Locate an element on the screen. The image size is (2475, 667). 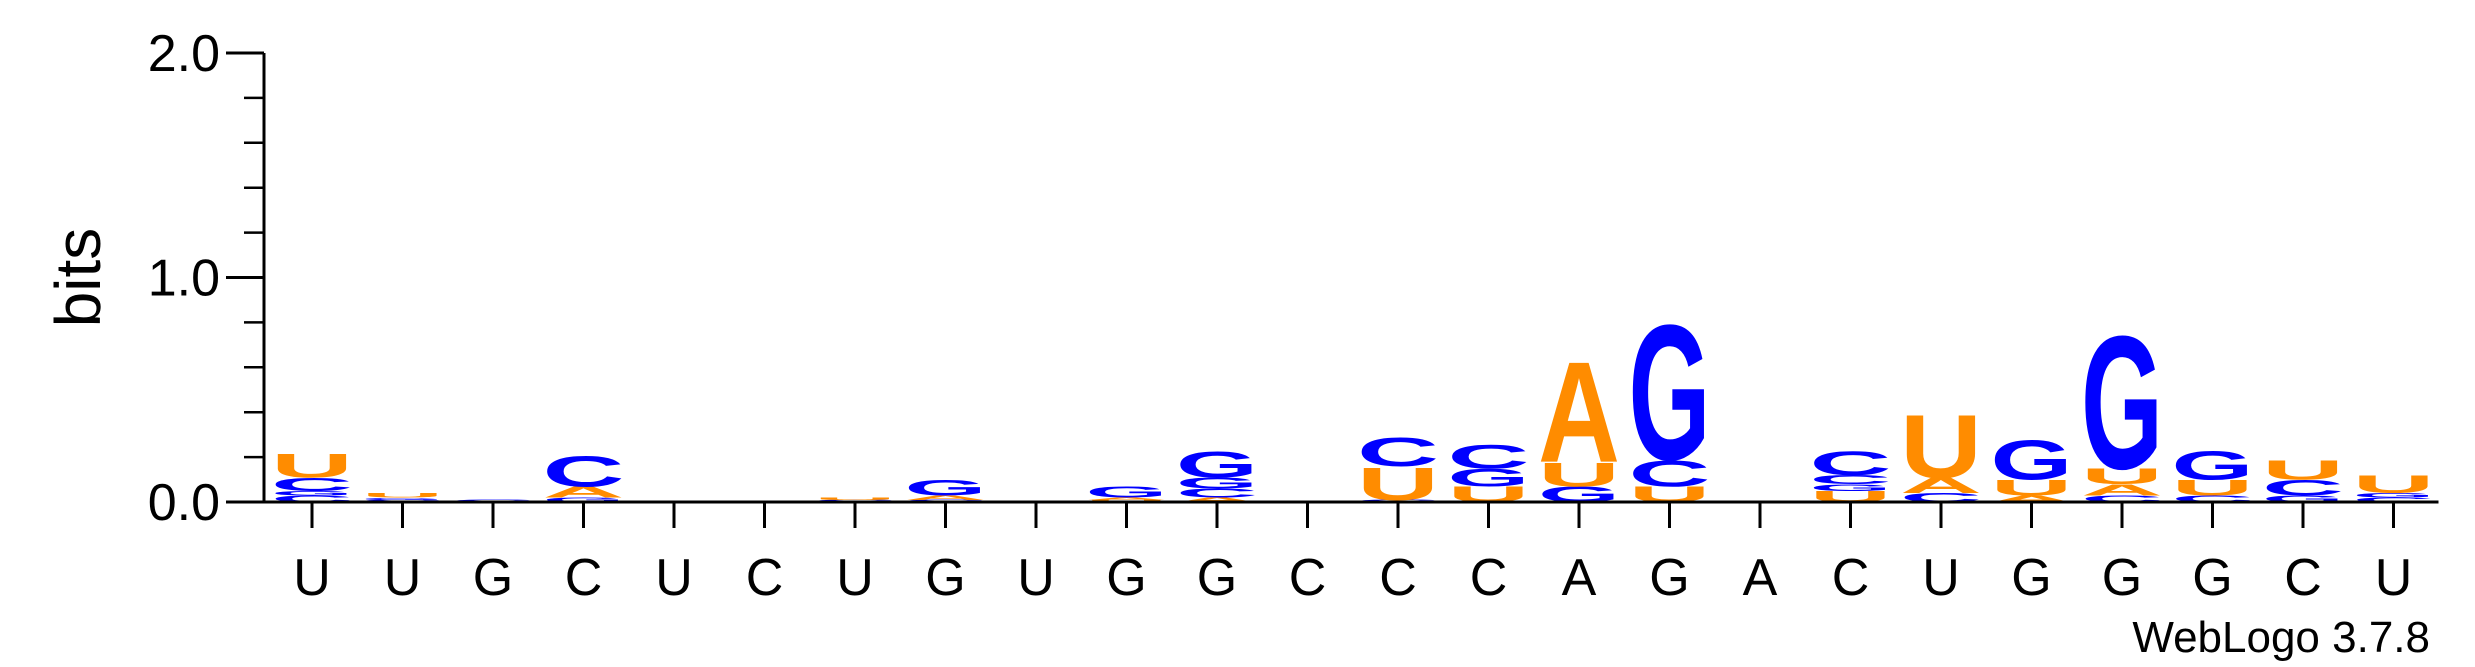
y-tick-label: 2.0 is located at coordinates (184, 54).